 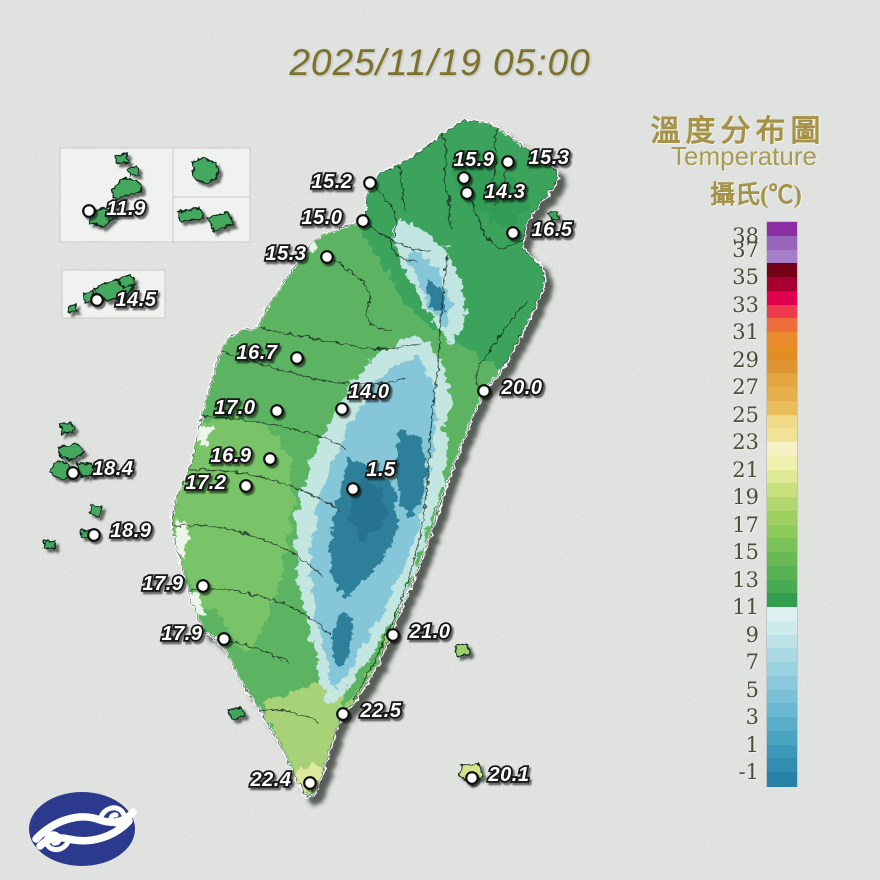 I want to click on station-temperature-label: 20.0, so click(x=522, y=388).